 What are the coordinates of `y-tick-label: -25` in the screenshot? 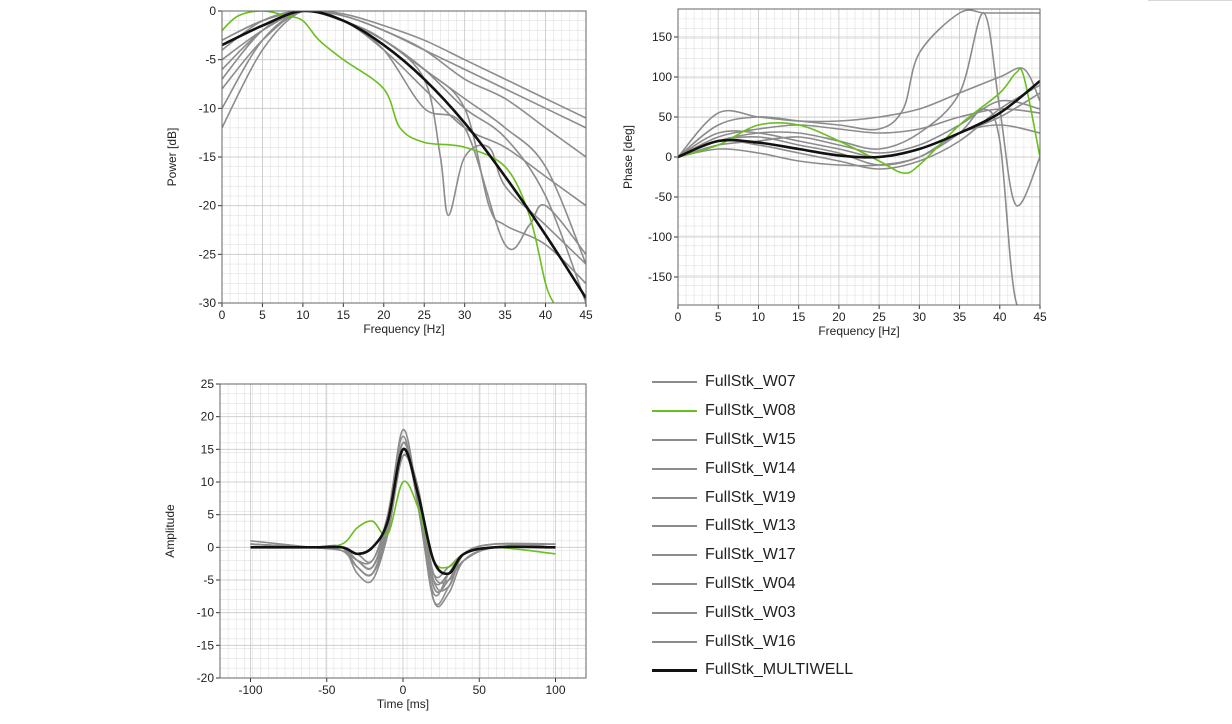 It's located at (208, 254).